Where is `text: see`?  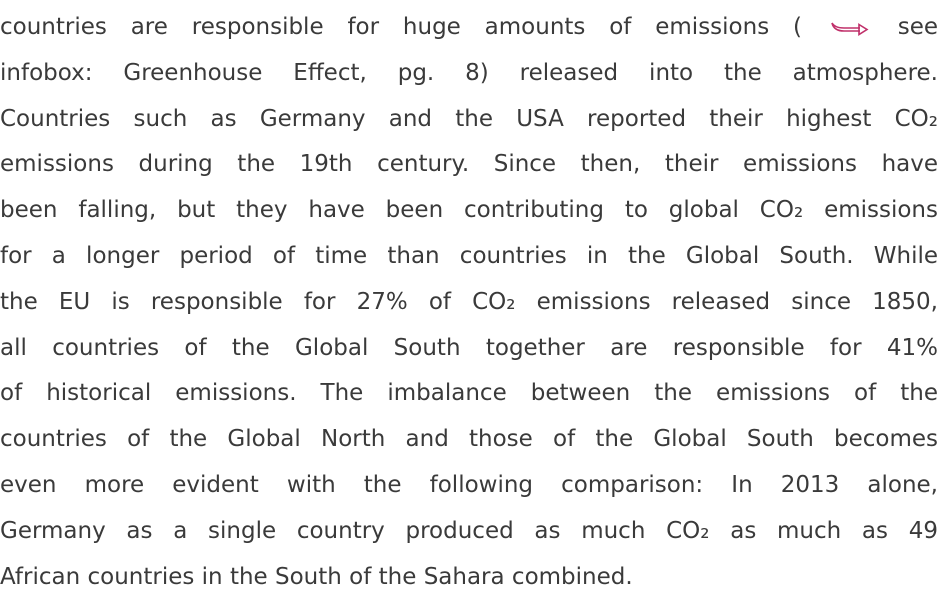
text: see is located at coordinates (917, 27).